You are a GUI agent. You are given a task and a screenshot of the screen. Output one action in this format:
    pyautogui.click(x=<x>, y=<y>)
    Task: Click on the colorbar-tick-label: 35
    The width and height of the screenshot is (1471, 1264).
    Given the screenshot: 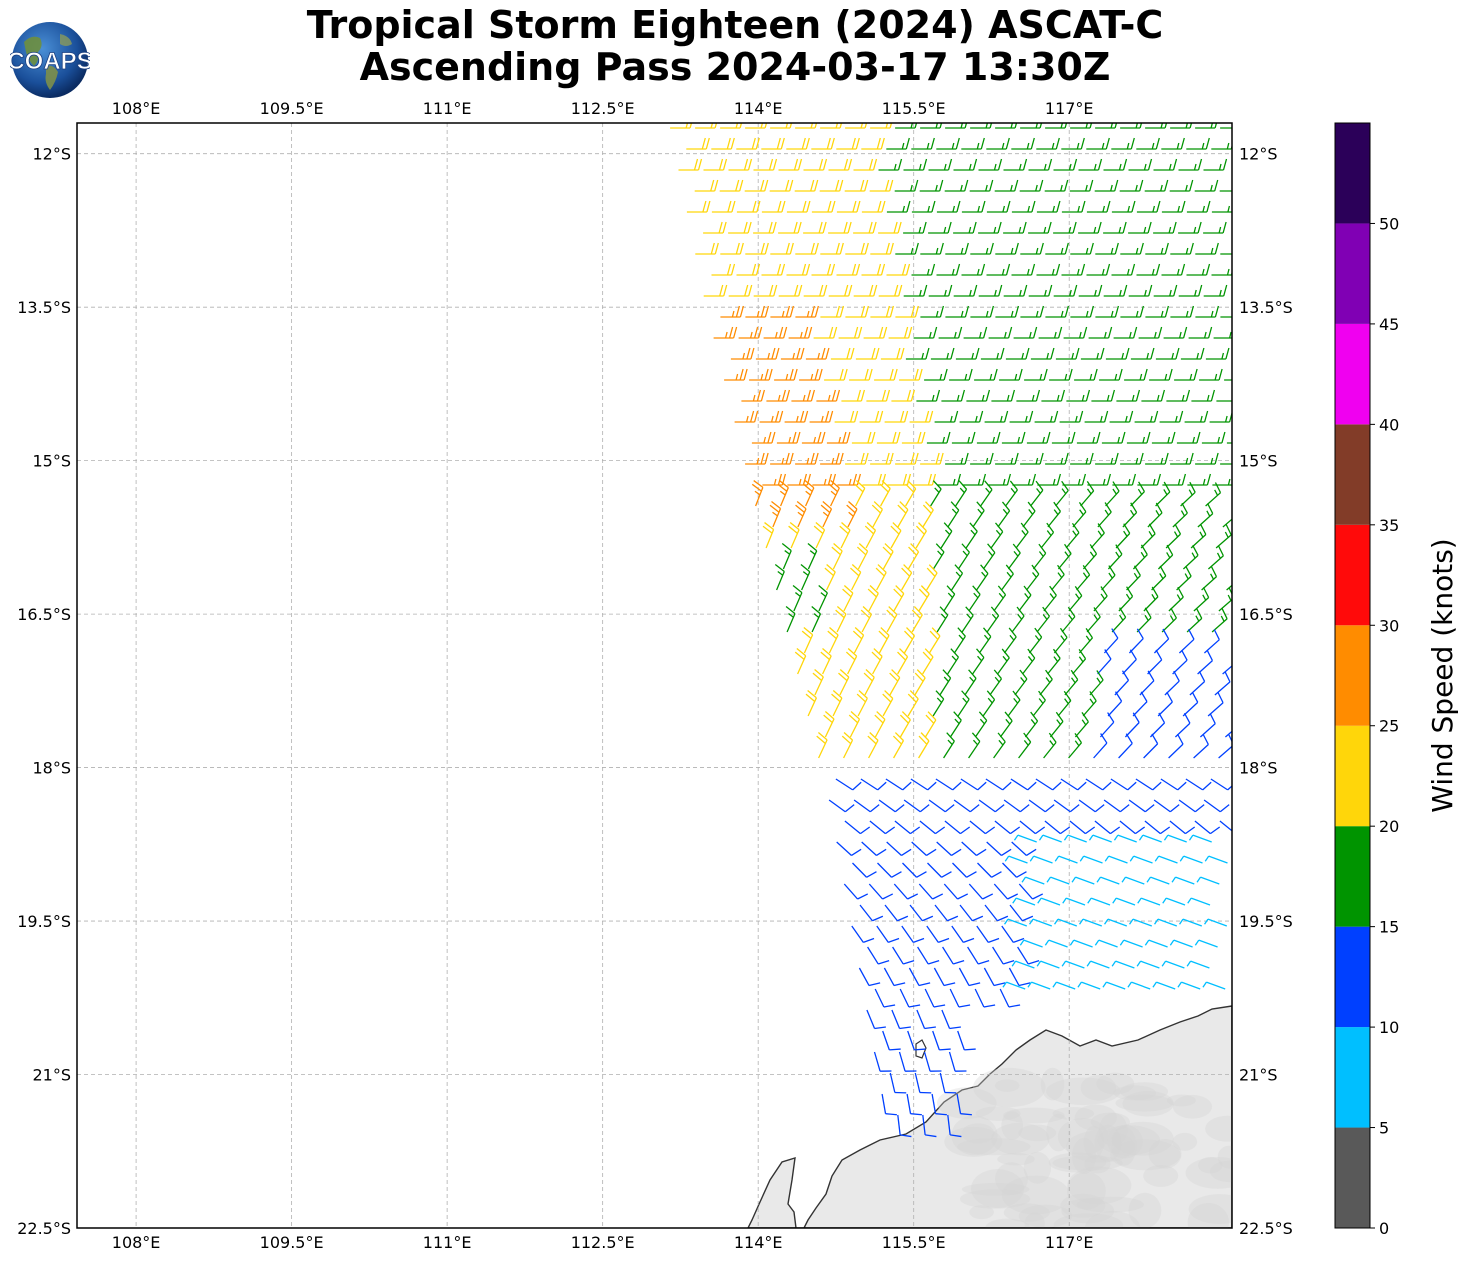 What is the action you would take?
    pyautogui.click(x=1389, y=525)
    